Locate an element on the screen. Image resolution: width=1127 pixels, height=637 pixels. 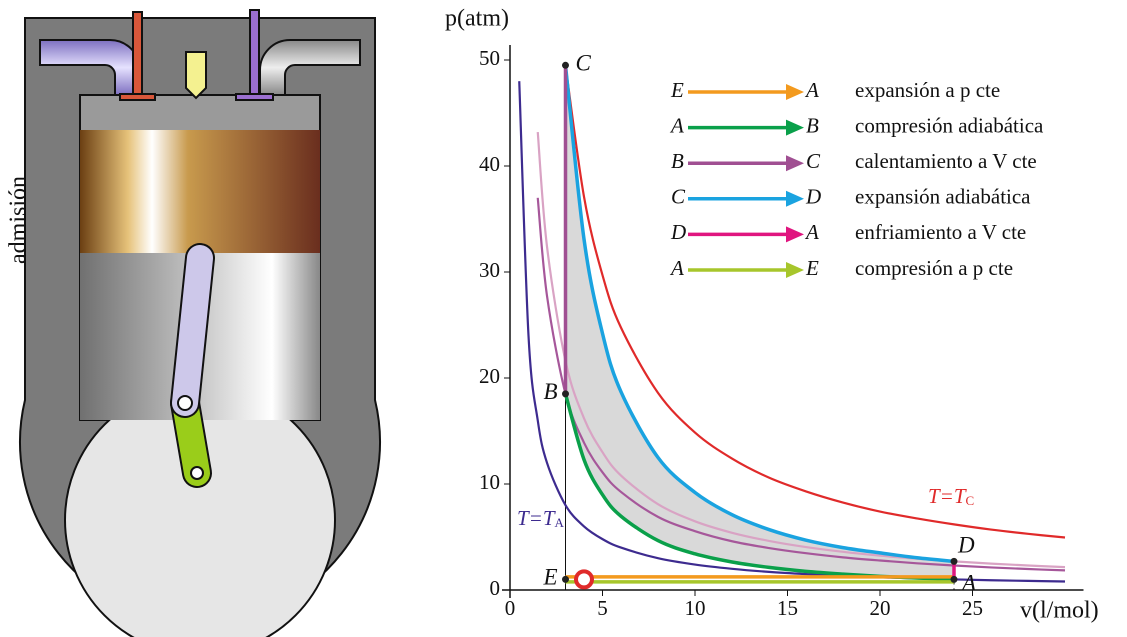
x-axis-label: v(l/mol) is located at coordinates (1059, 611).